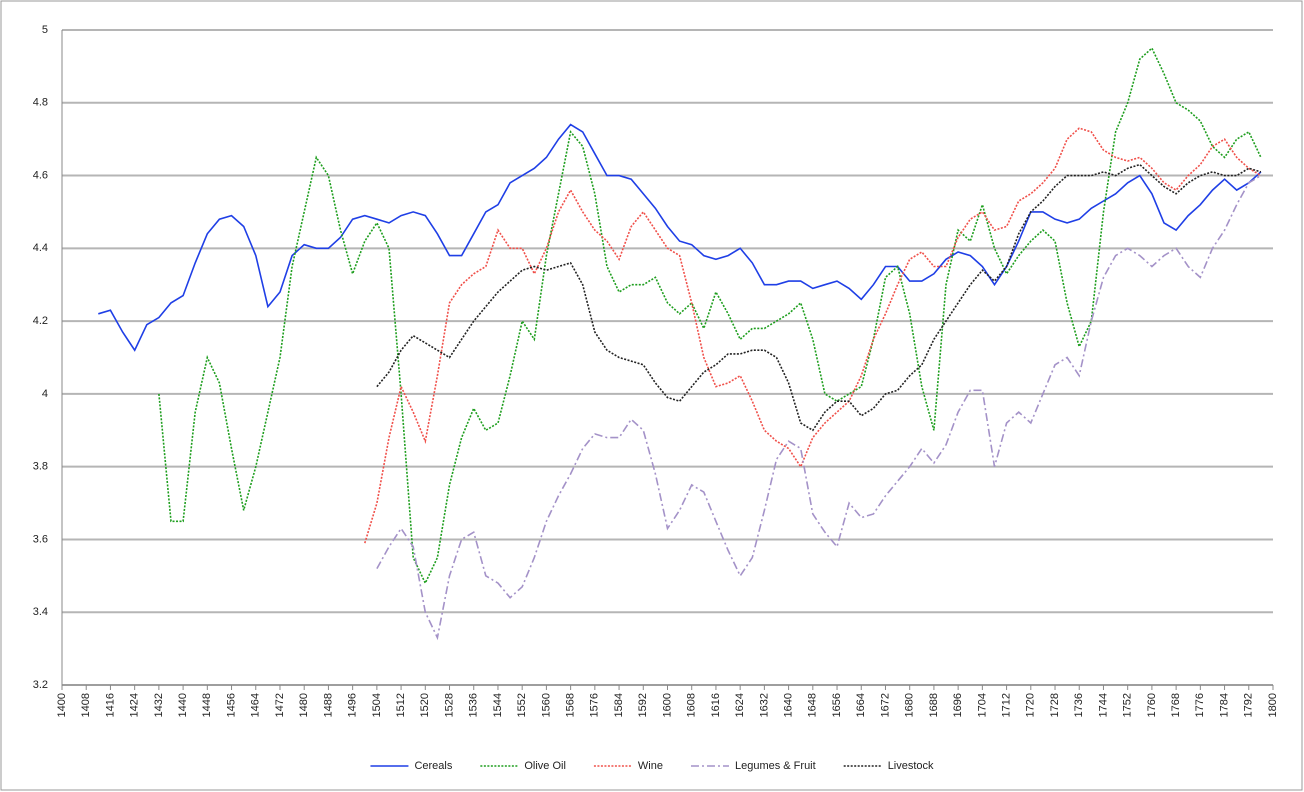 This screenshot has width=1304, height=792. What do you see at coordinates (692, 705) in the screenshot?
I see `x-tick-label: 1608` at bounding box center [692, 705].